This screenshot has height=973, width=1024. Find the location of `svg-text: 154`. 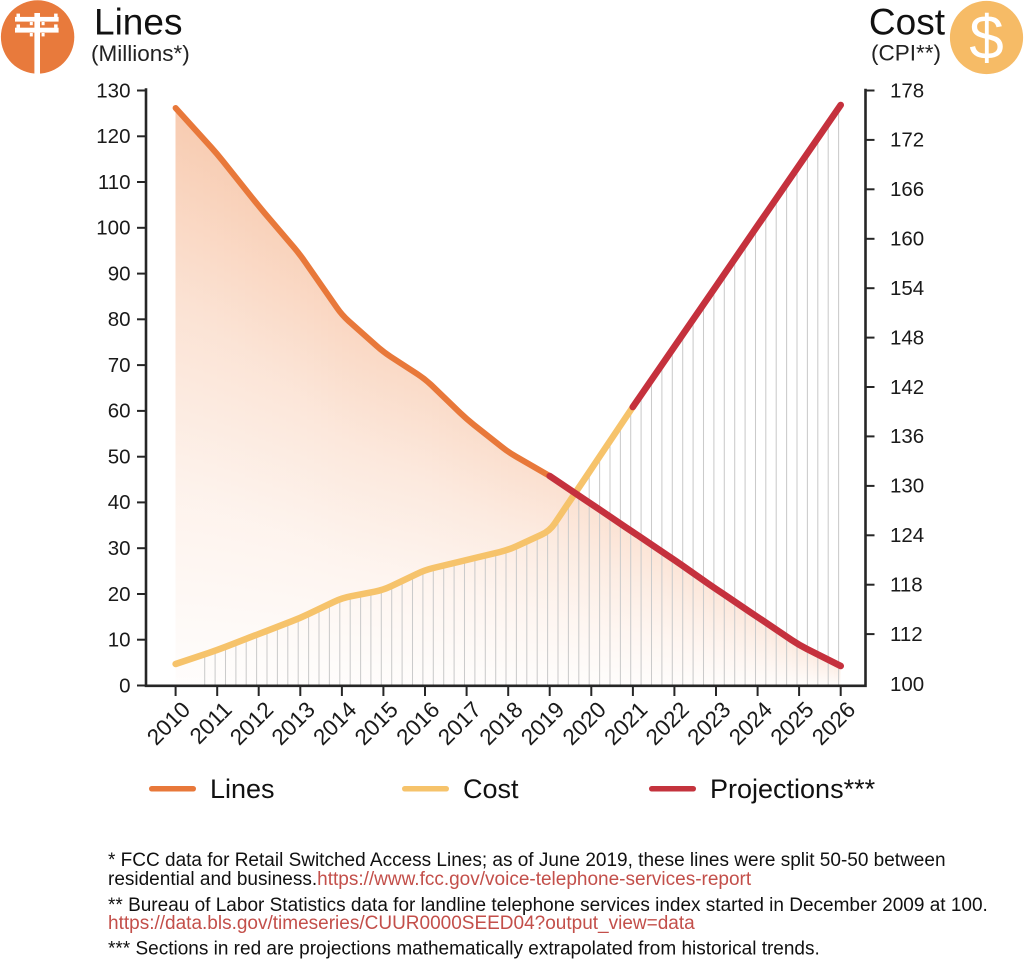

svg-text: 154 is located at coordinates (907, 288).